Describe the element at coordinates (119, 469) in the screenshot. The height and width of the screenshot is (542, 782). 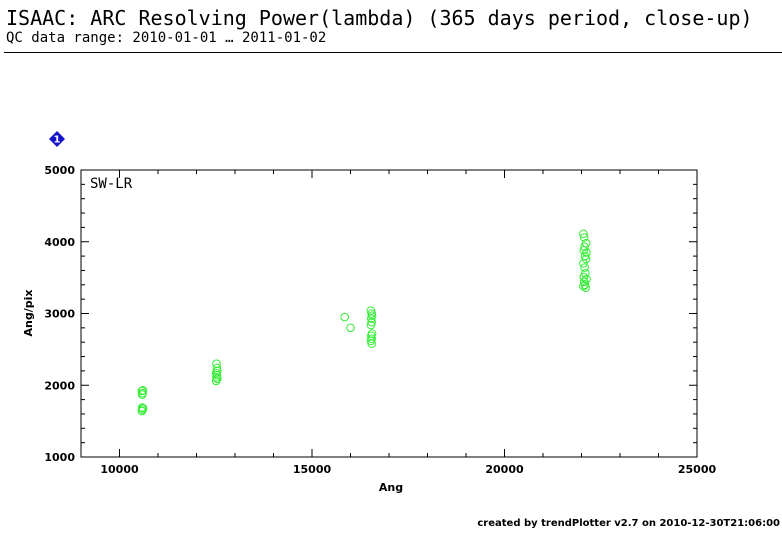
I see `x-tick-label: 10000` at that location.